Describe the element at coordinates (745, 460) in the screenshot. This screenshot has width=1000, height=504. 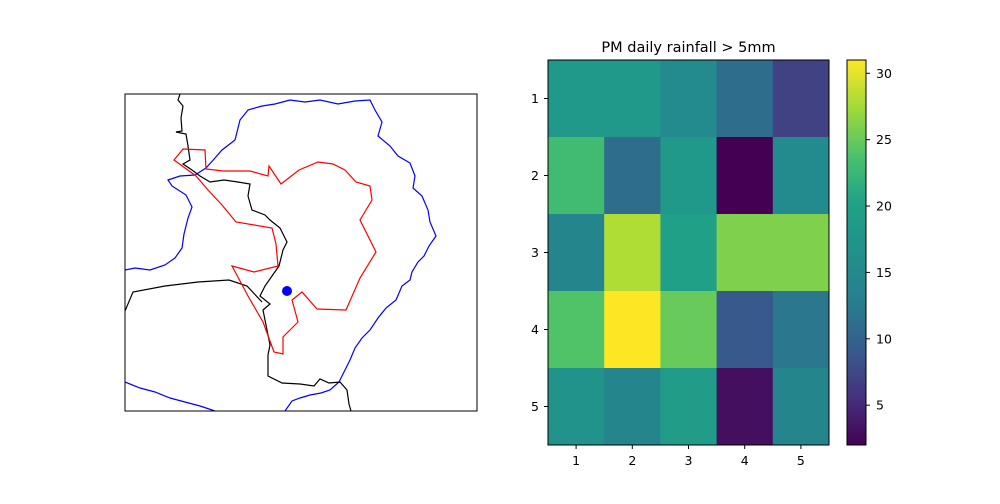
I see `x-tick-label: 4` at that location.